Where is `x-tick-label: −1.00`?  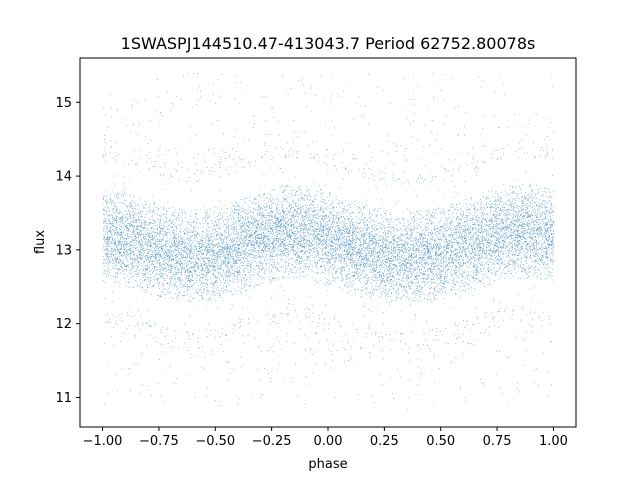 x-tick-label: −1.00 is located at coordinates (103, 441).